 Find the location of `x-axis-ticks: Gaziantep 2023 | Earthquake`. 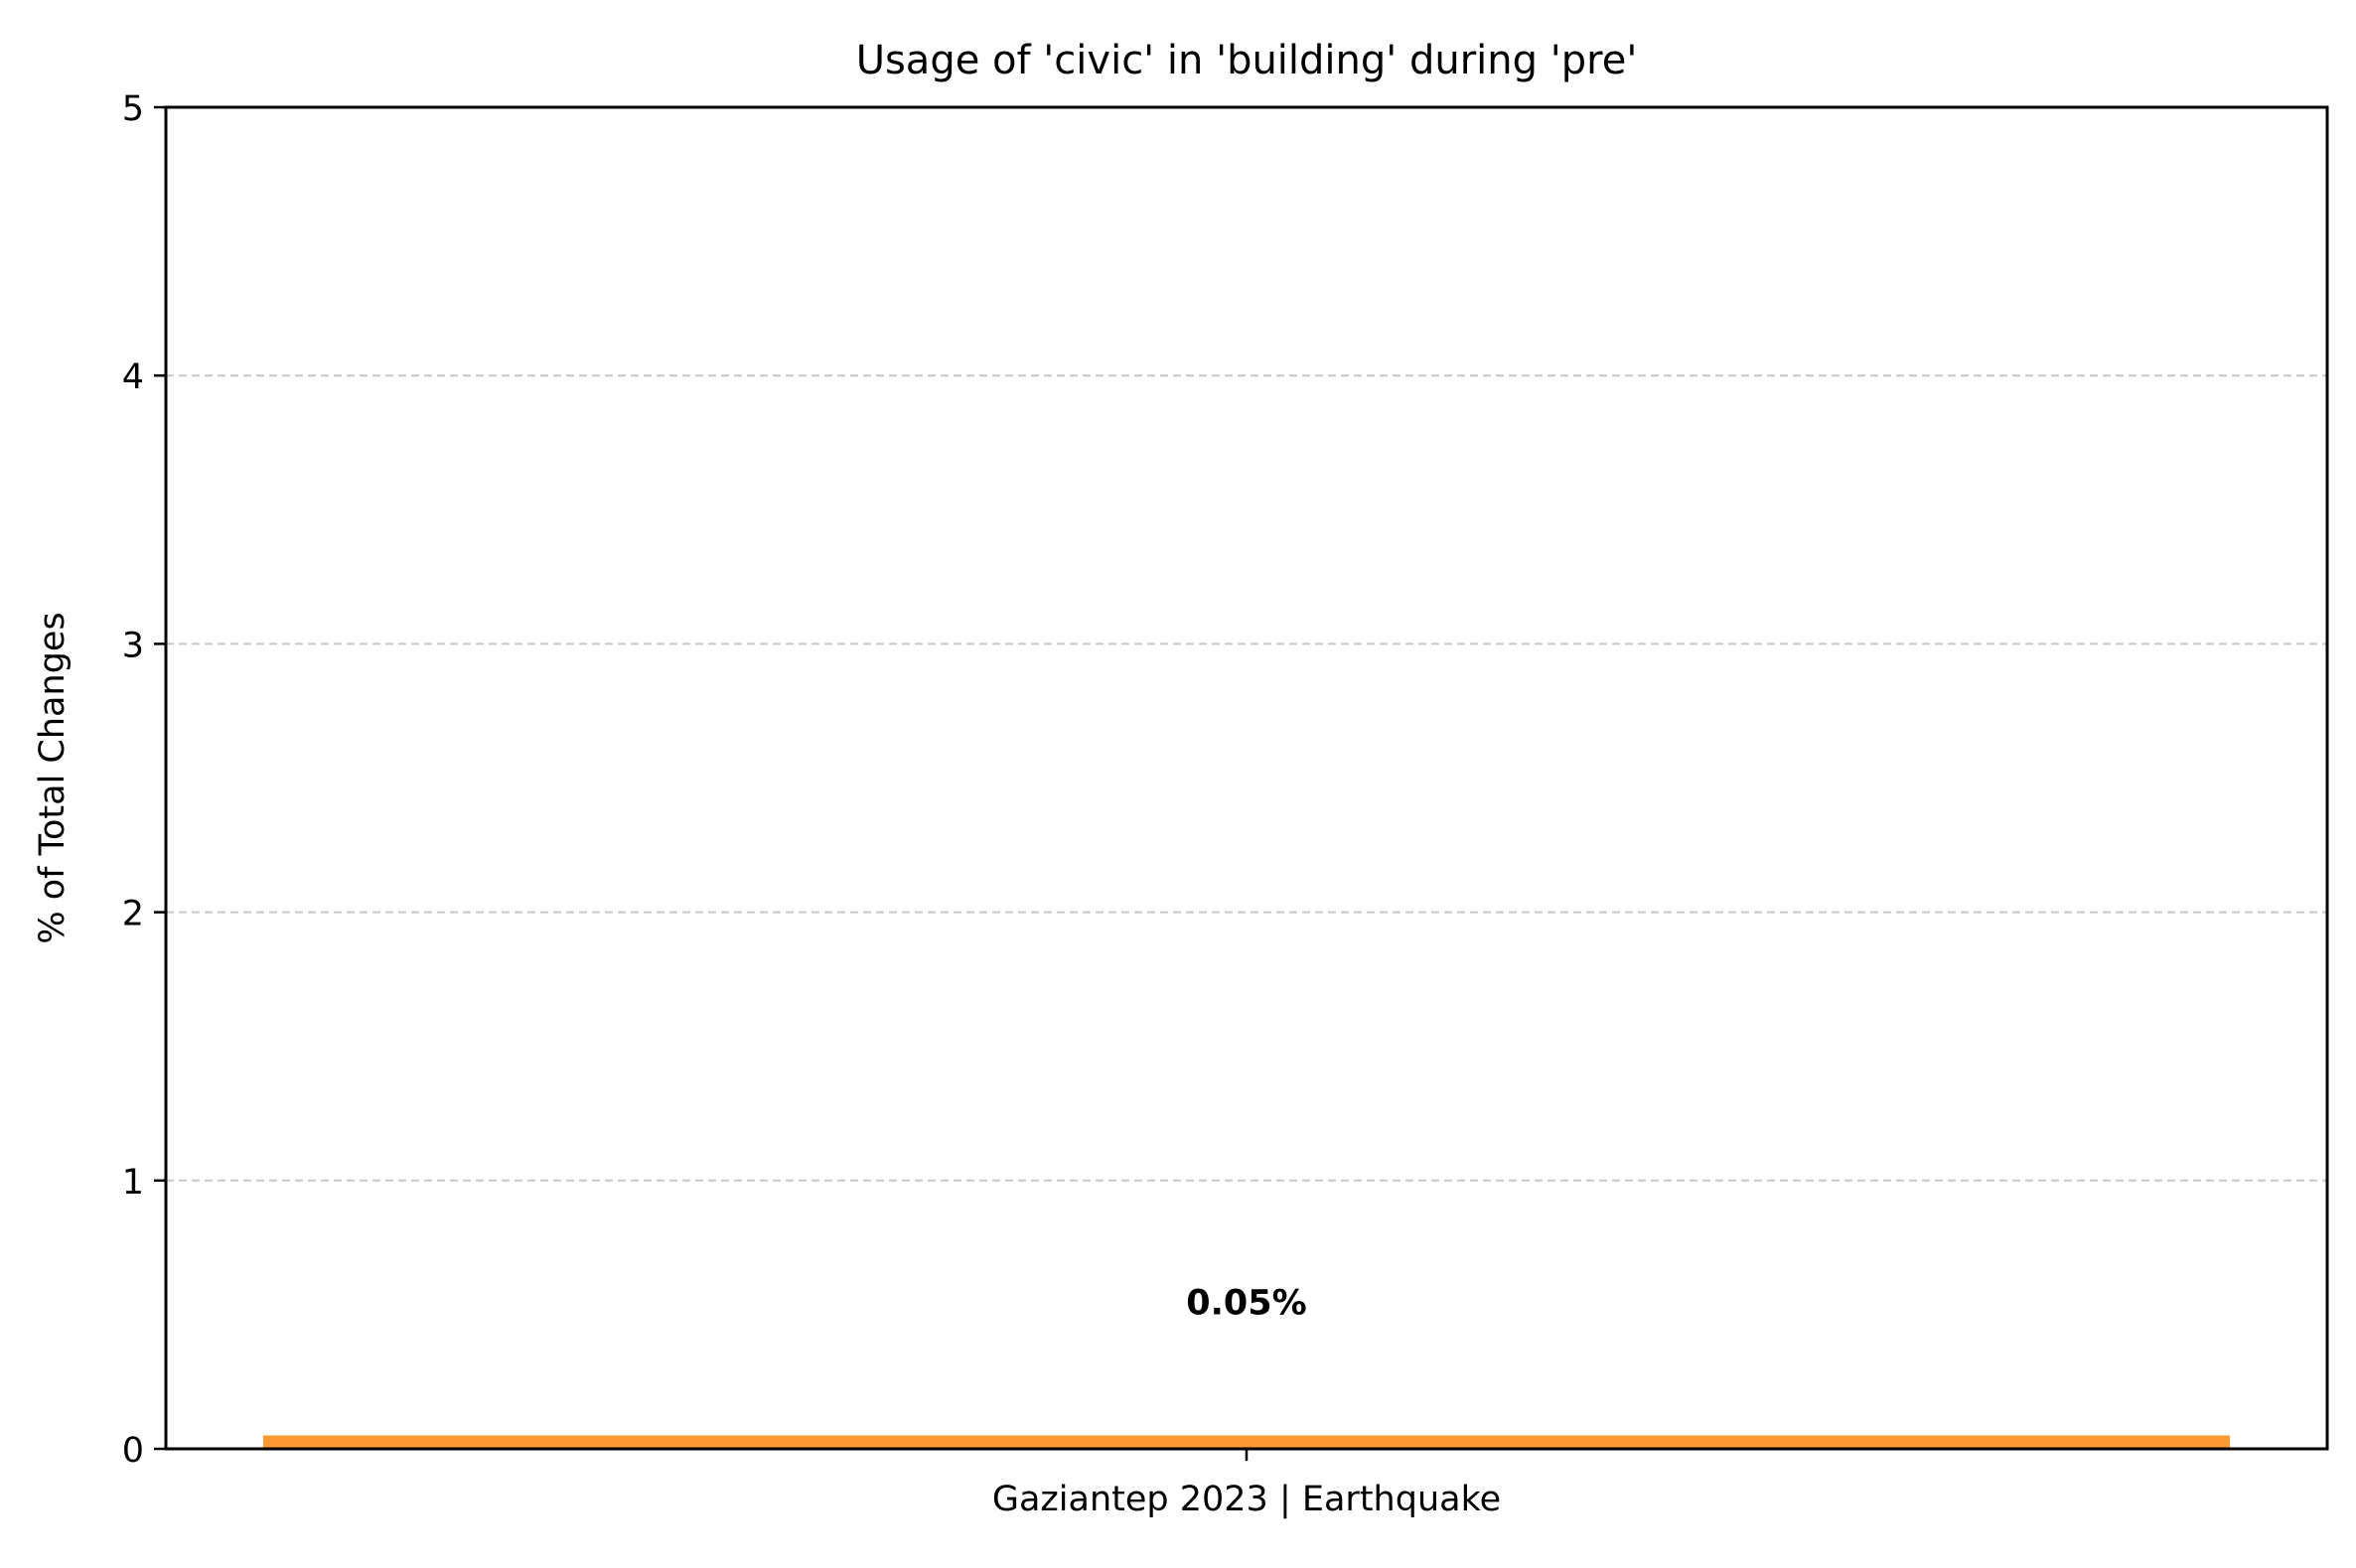

x-axis-ticks: Gaziantep 2023 | Earthquake is located at coordinates (1246, 1484).